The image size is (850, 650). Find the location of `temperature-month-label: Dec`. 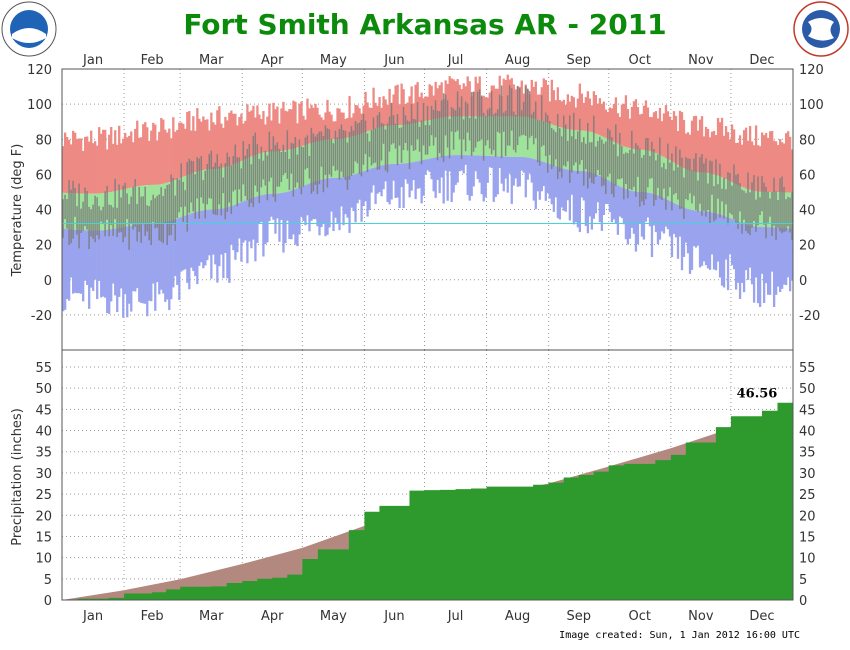

temperature-month-label: Dec is located at coordinates (761, 60).